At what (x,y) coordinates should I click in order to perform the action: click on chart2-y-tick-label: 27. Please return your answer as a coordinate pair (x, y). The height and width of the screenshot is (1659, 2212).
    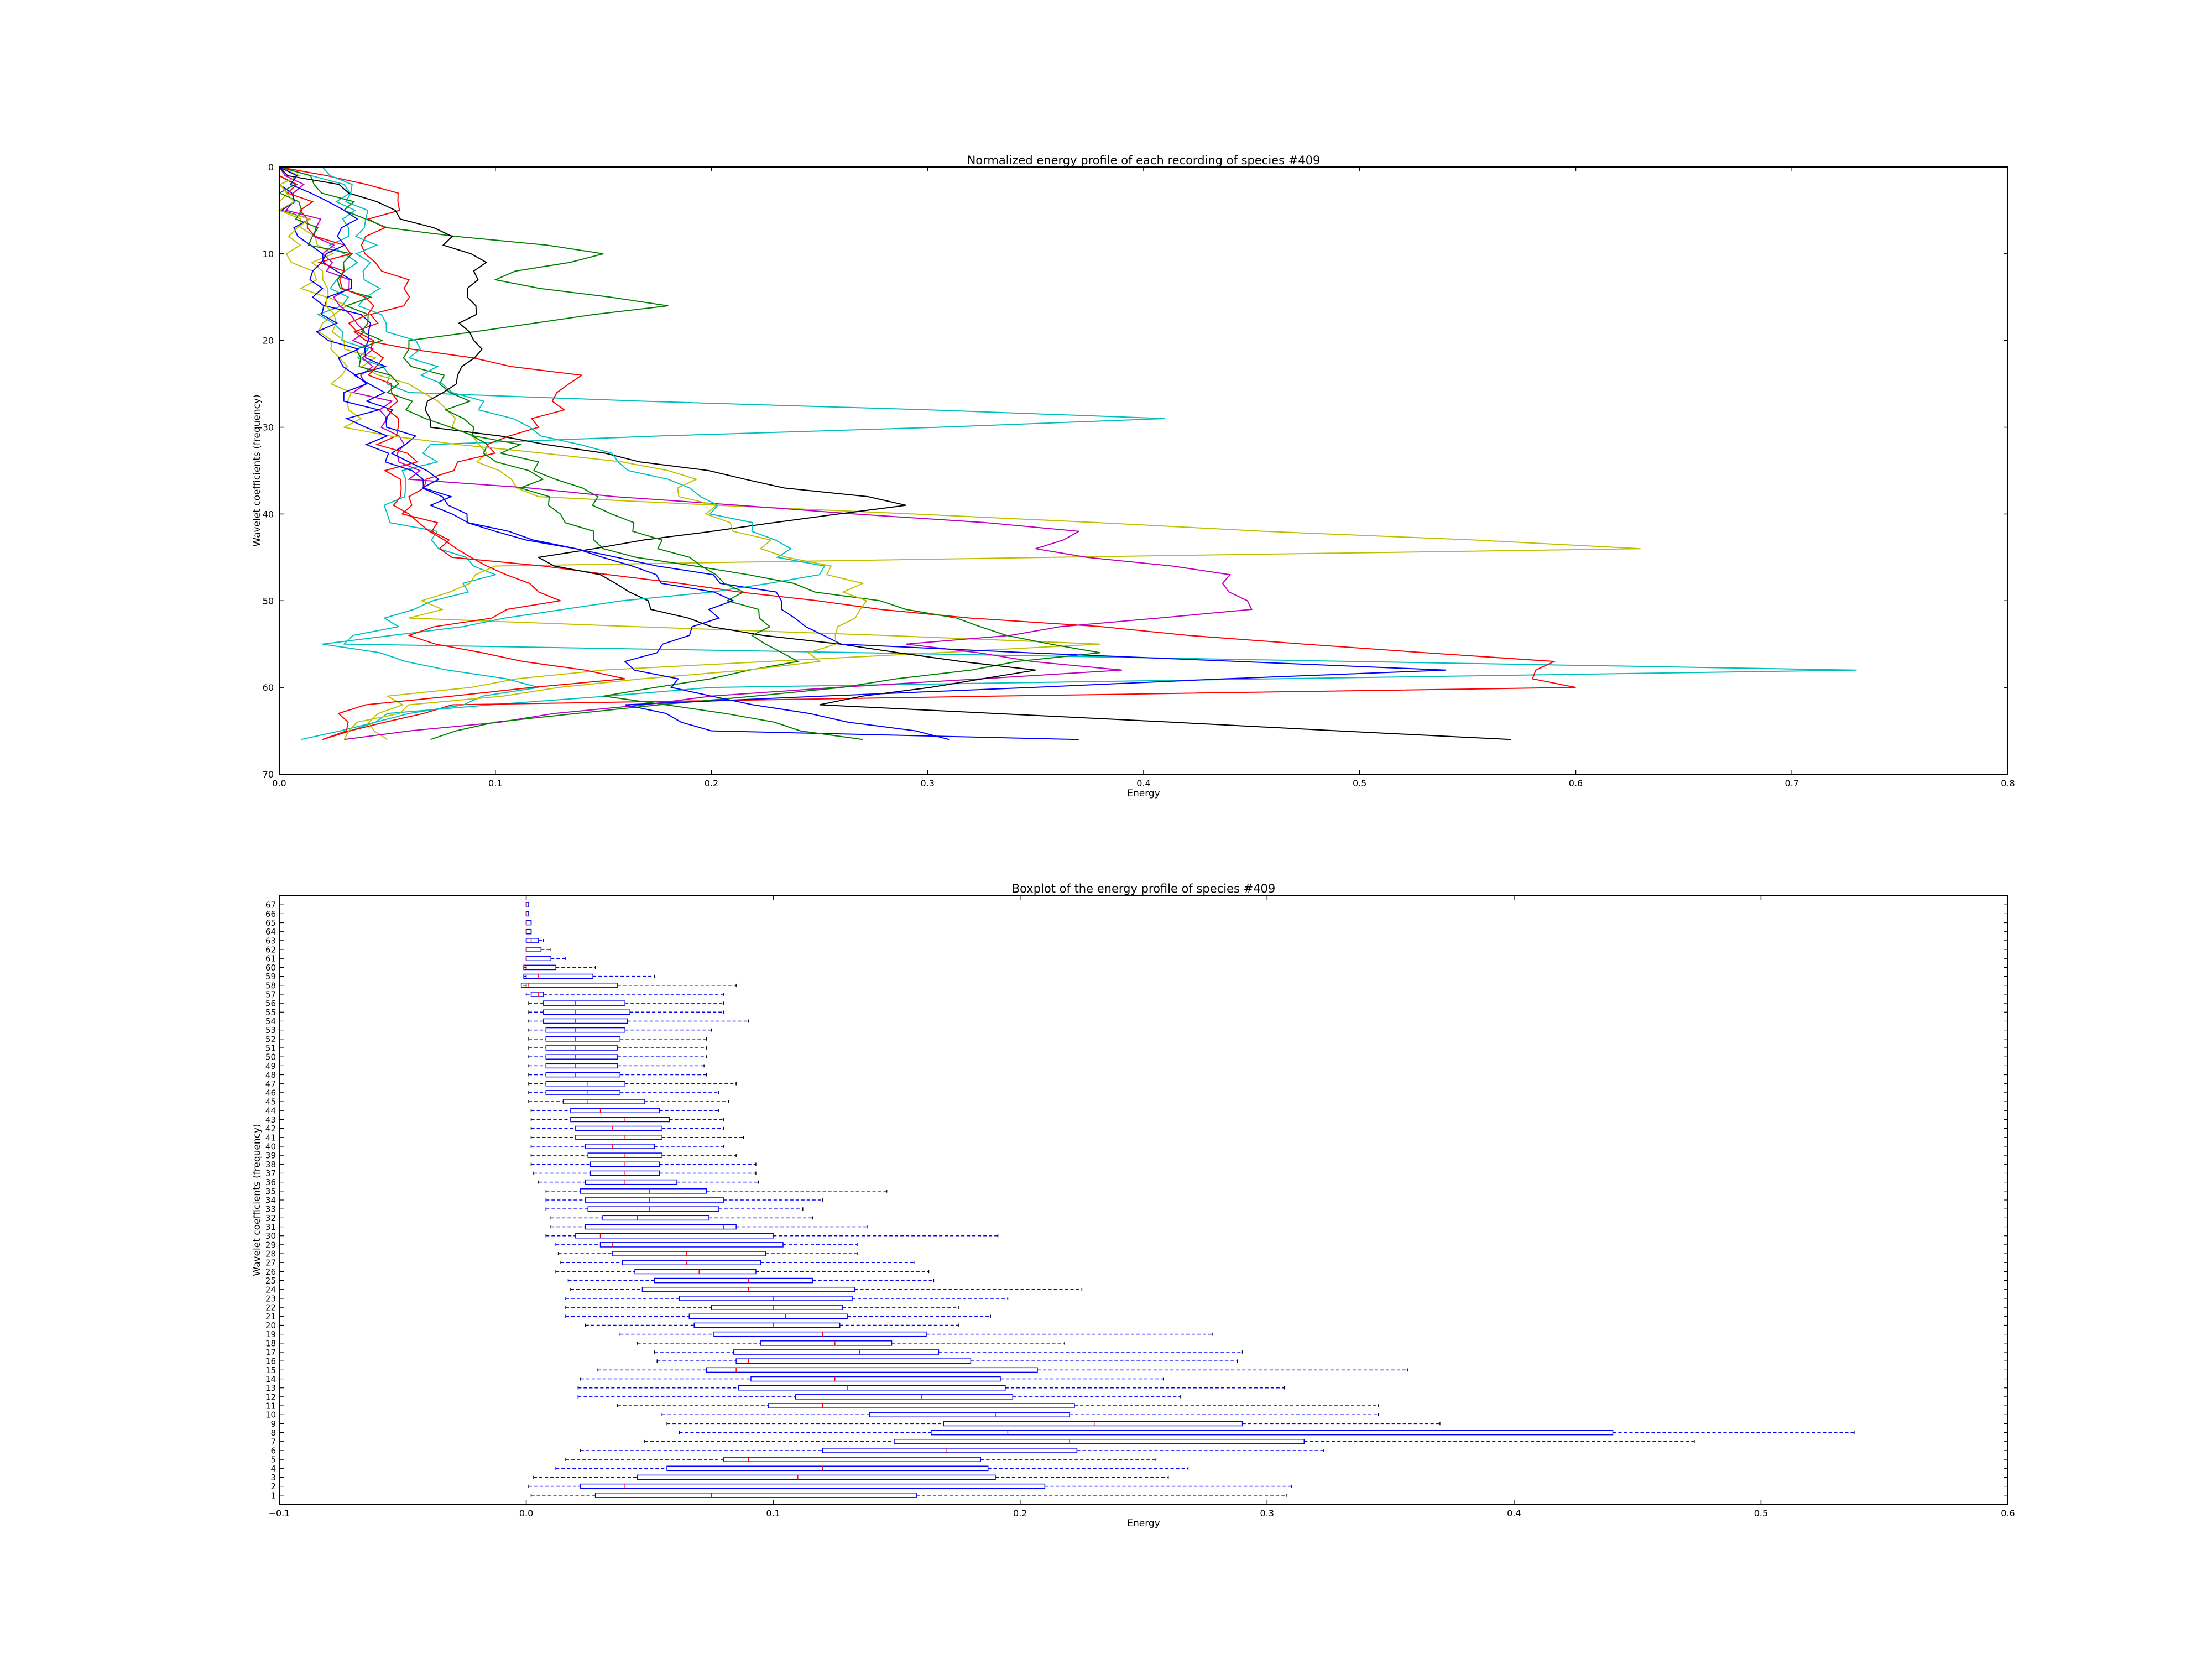
    Looking at the image, I should click on (271, 1263).